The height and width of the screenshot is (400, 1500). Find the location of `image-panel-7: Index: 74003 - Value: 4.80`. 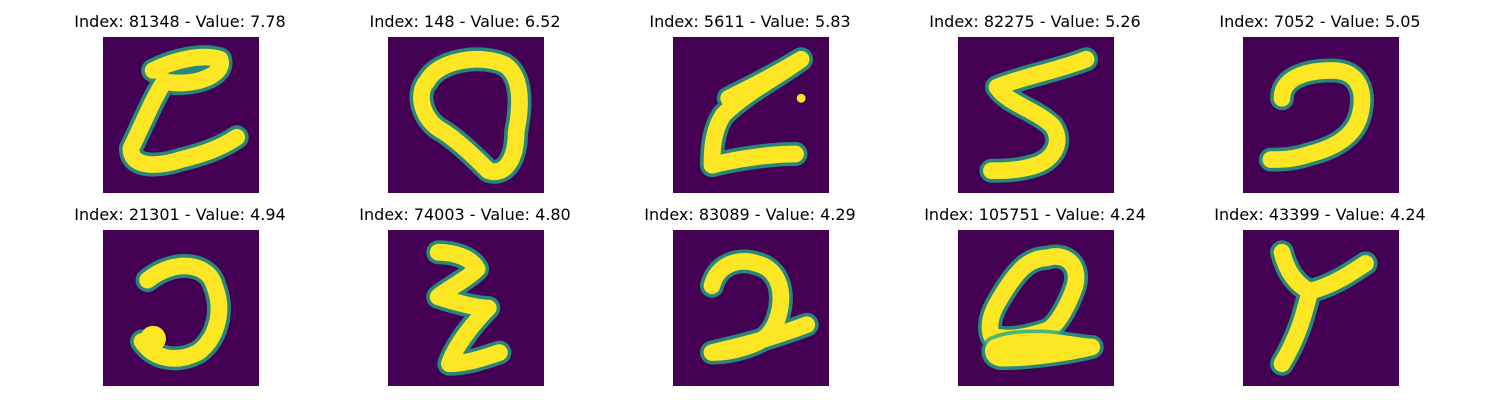

image-panel-7: Index: 74003 - Value: 4.80 is located at coordinates (465, 296).